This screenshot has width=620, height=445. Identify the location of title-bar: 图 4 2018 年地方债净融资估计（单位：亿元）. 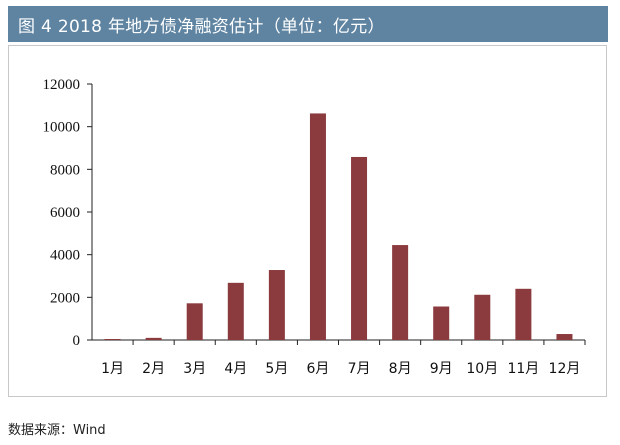
(308, 24).